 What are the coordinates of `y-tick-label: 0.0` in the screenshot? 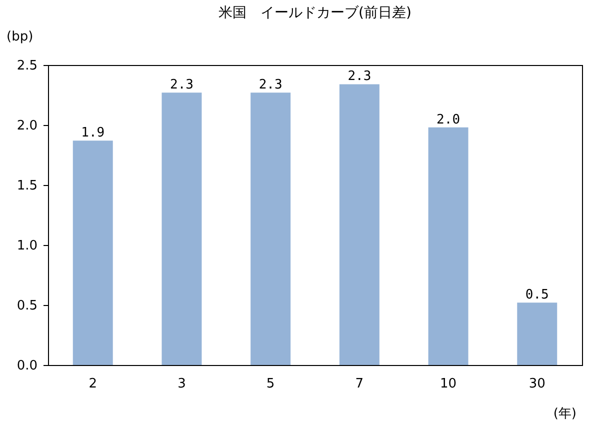 It's located at (27, 366).